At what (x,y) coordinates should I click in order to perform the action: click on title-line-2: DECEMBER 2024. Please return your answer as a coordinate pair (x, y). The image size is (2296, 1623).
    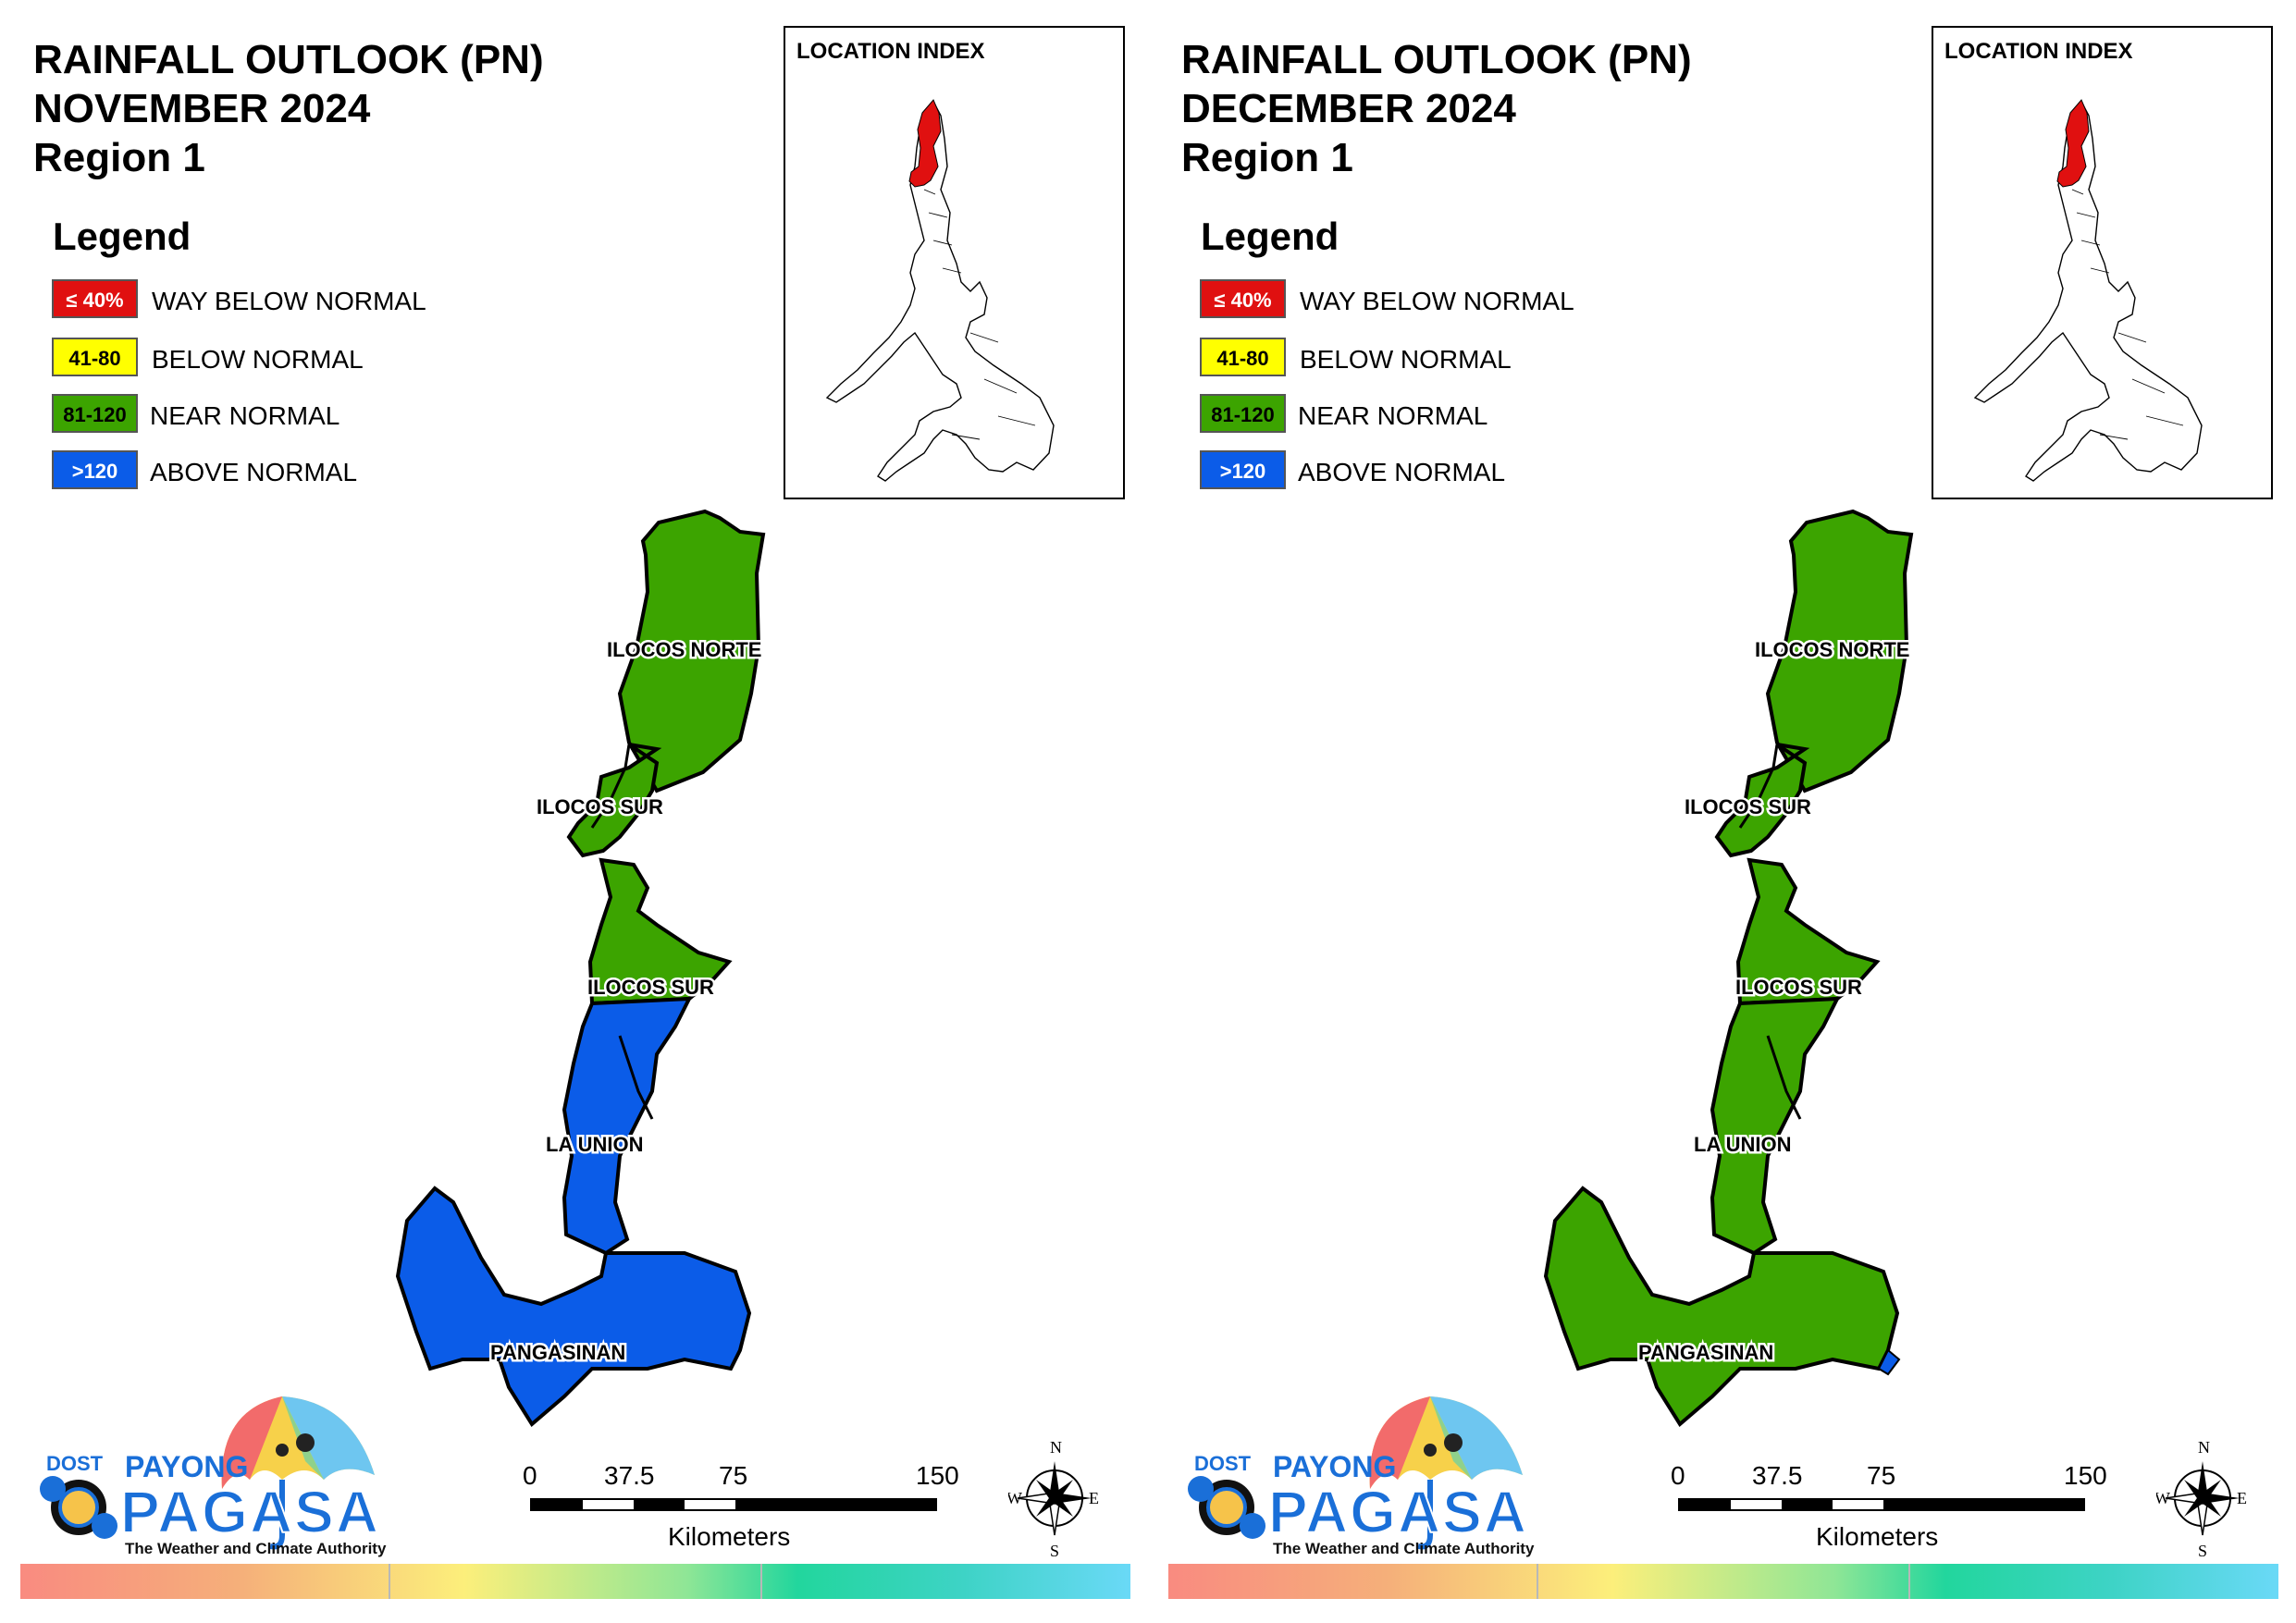
    Looking at the image, I should click on (1348, 108).